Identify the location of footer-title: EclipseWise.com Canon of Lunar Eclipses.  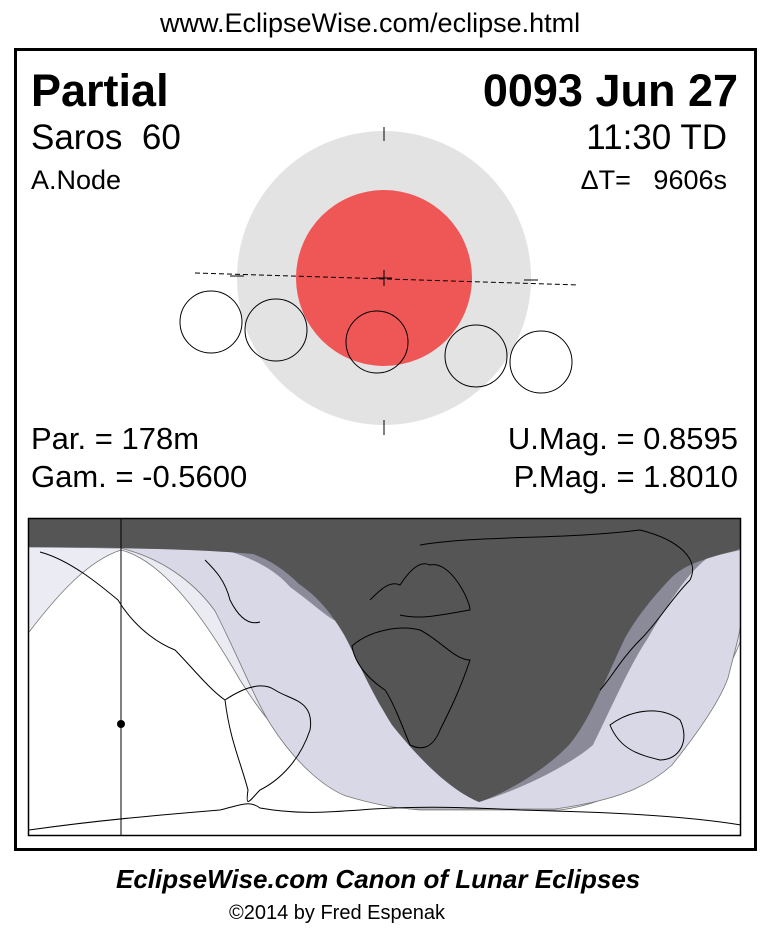
(378, 879).